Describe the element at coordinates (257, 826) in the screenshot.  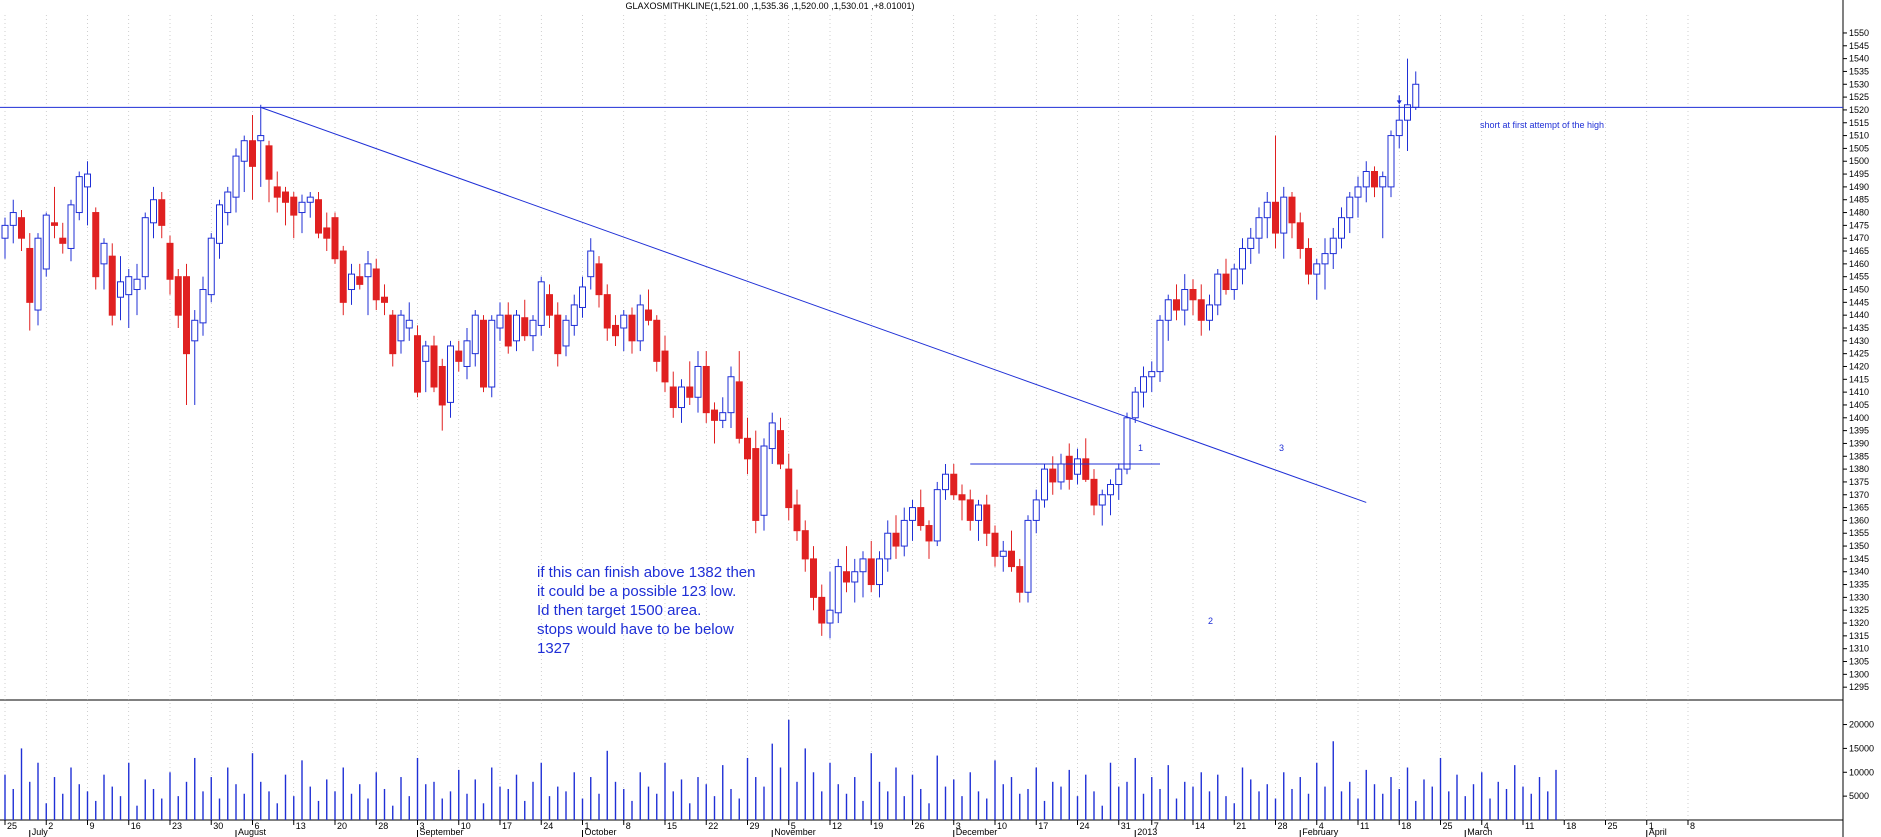
I see `date-tick-label: 6` at that location.